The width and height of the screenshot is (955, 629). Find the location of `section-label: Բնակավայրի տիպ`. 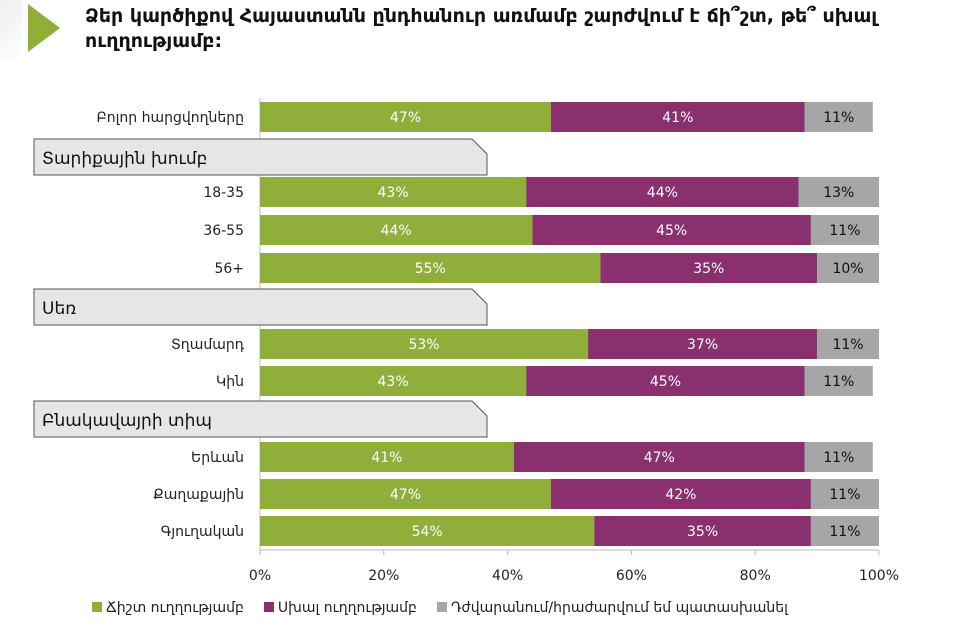

section-label: Բնակավայրի տիպ is located at coordinates (127, 421).